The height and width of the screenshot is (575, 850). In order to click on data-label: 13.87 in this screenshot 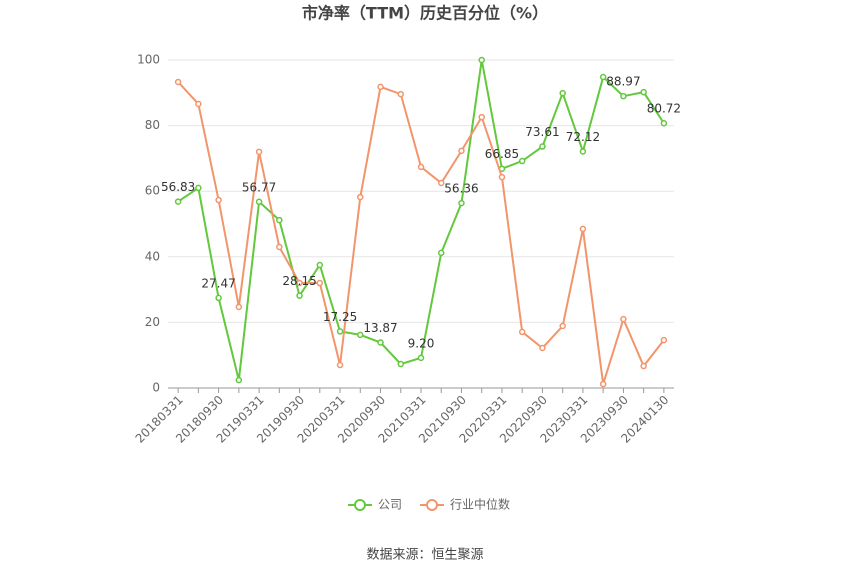, I will do `click(380, 328)`.